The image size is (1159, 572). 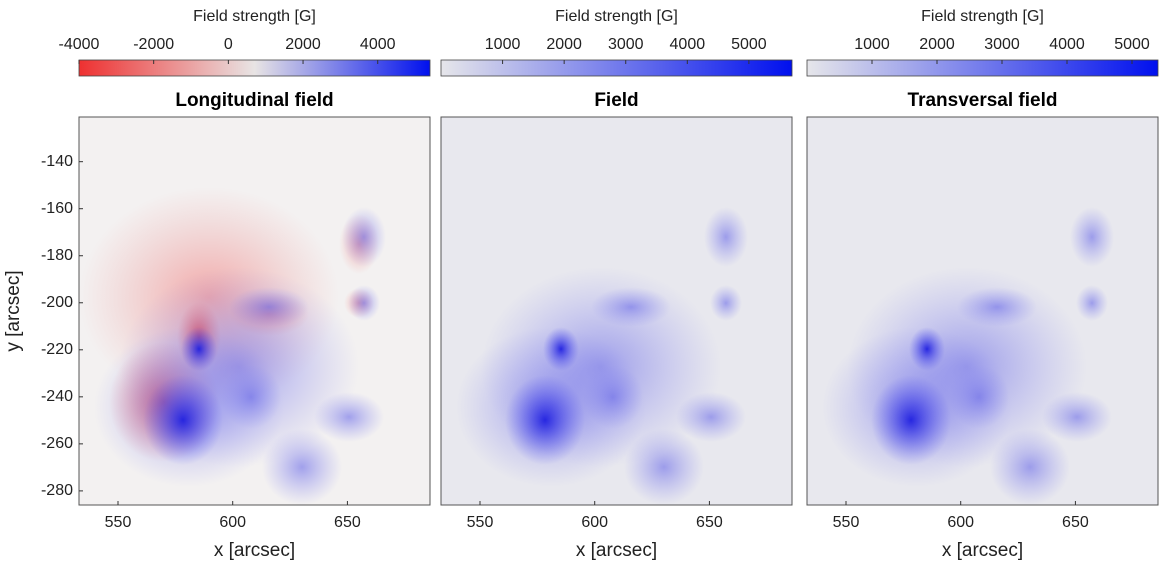 I want to click on y-tick-label: -200, so click(x=57, y=302).